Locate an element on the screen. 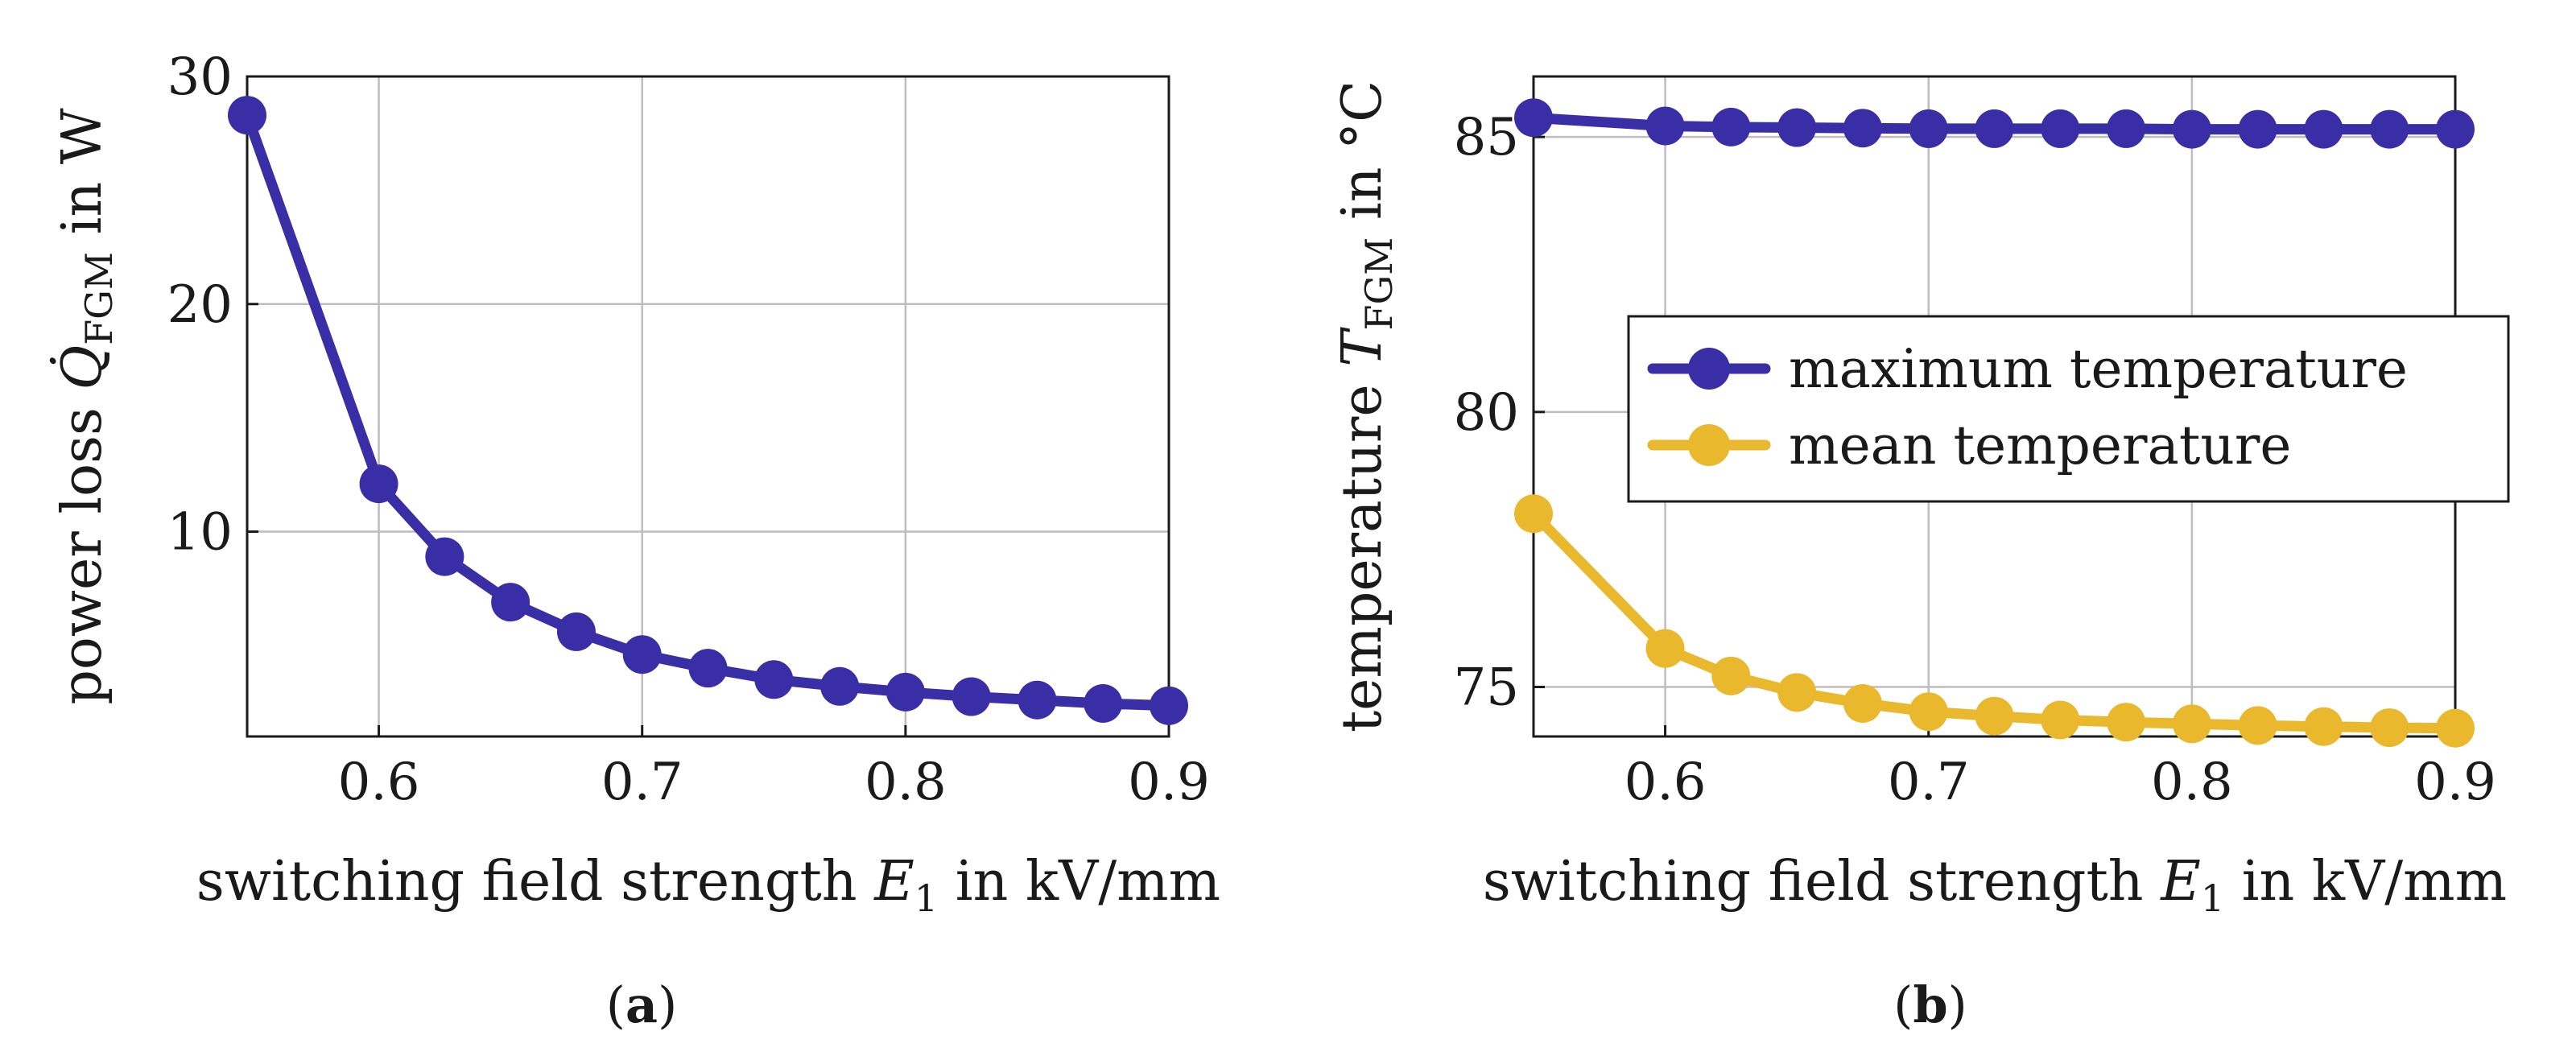  y-tick-label: 10 is located at coordinates (200, 533).